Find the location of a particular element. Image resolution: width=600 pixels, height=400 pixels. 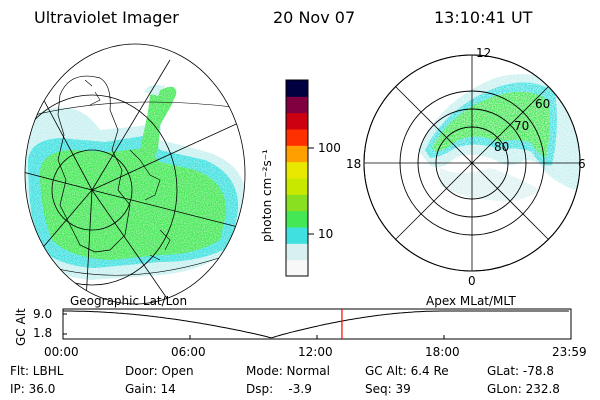

altitude-plot is located at coordinates (317, 324).